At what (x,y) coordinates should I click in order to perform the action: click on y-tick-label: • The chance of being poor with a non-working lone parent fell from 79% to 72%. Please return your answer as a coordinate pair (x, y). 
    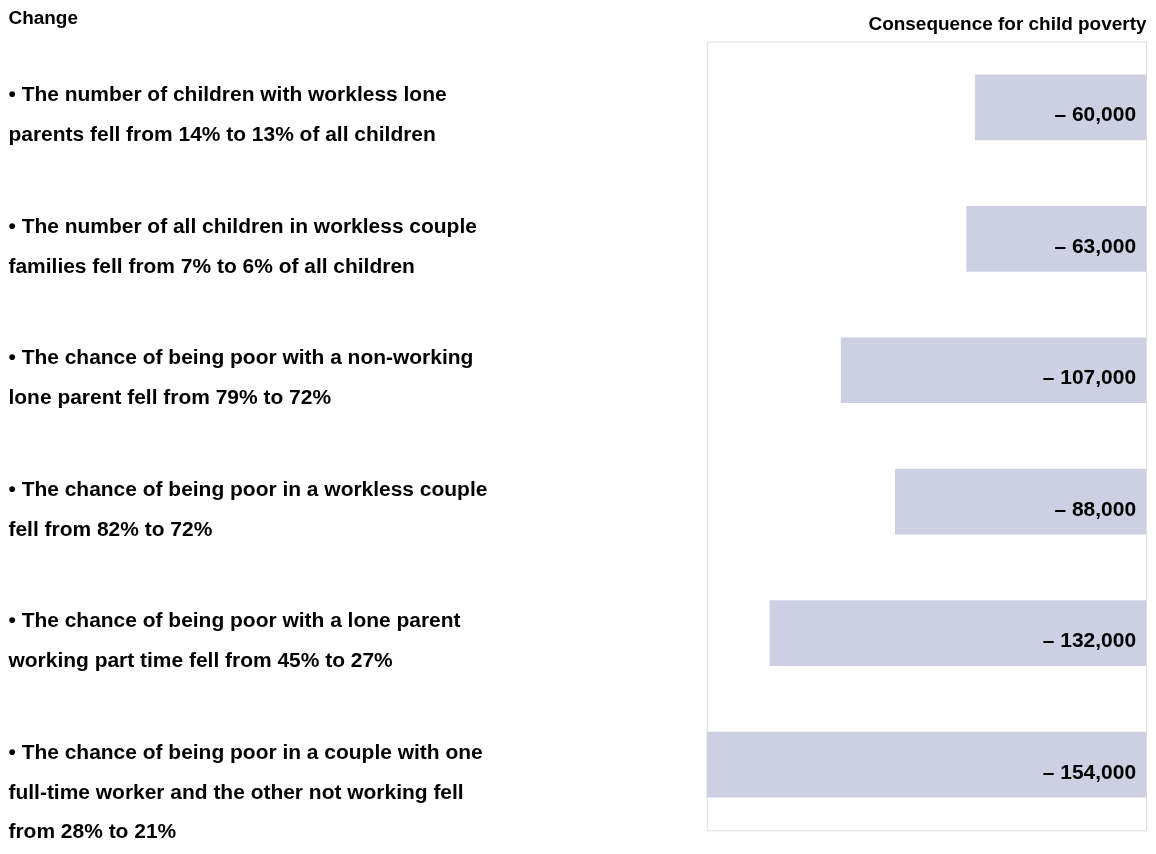
    Looking at the image, I should click on (241, 377).